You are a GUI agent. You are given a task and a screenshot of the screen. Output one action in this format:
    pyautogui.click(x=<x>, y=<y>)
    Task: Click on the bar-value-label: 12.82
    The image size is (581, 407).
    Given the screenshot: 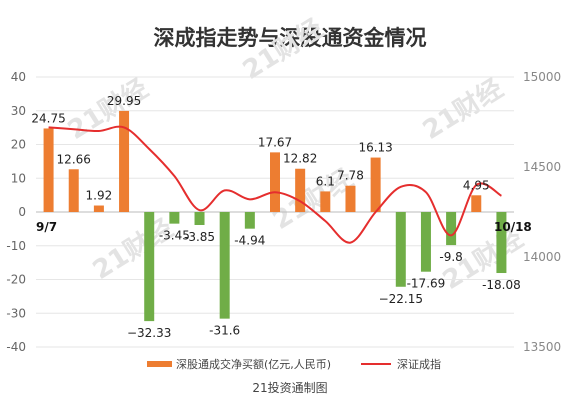 What is the action you would take?
    pyautogui.click(x=300, y=159)
    